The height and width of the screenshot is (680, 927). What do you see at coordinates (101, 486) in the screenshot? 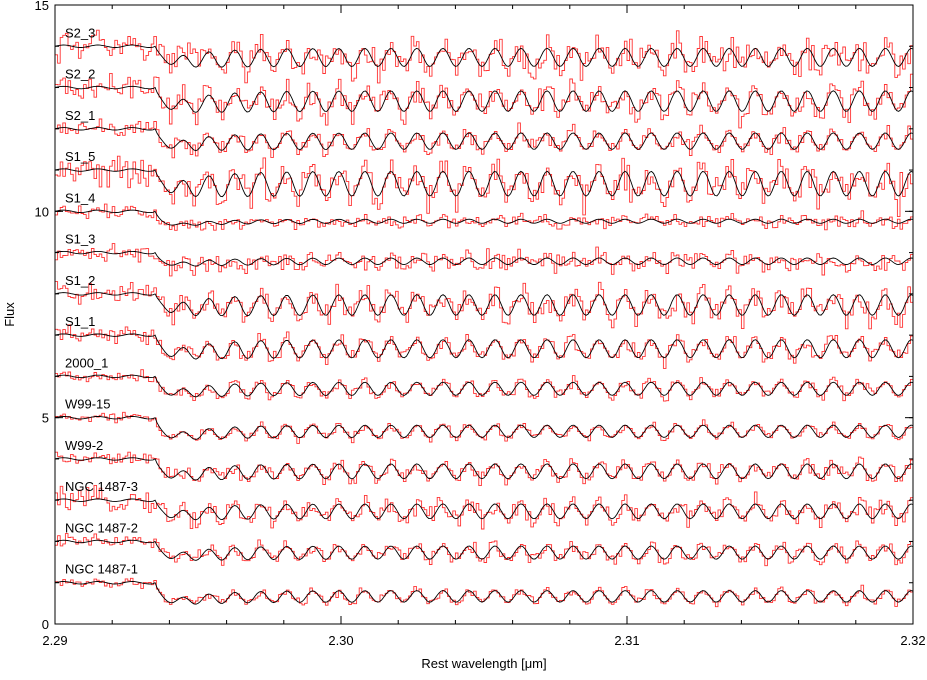
I see `spectrum-label: NGC 1487-3` at bounding box center [101, 486].